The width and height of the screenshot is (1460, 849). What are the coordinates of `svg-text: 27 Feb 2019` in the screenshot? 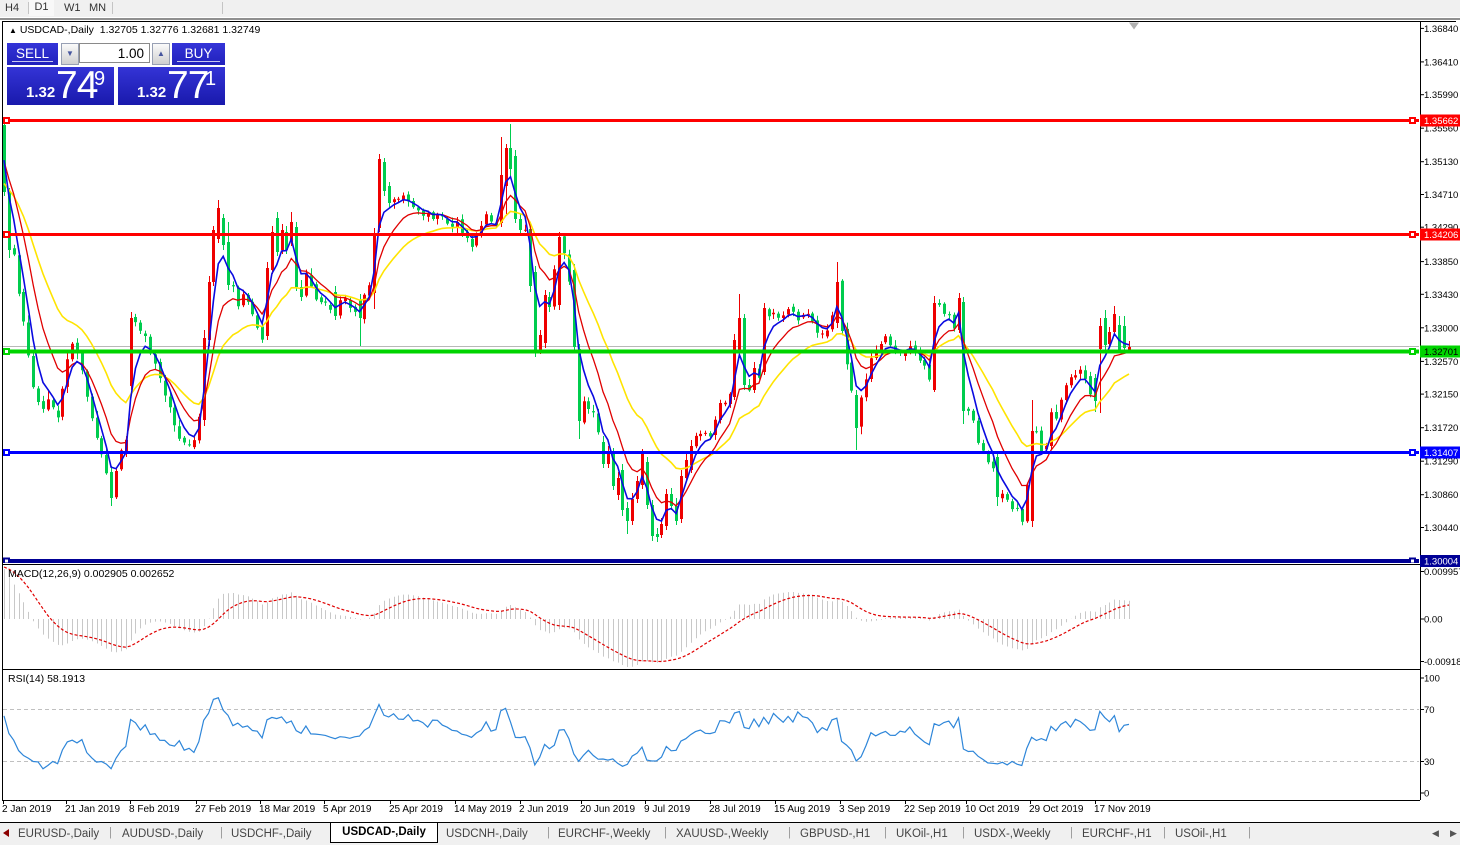 It's located at (223, 809).